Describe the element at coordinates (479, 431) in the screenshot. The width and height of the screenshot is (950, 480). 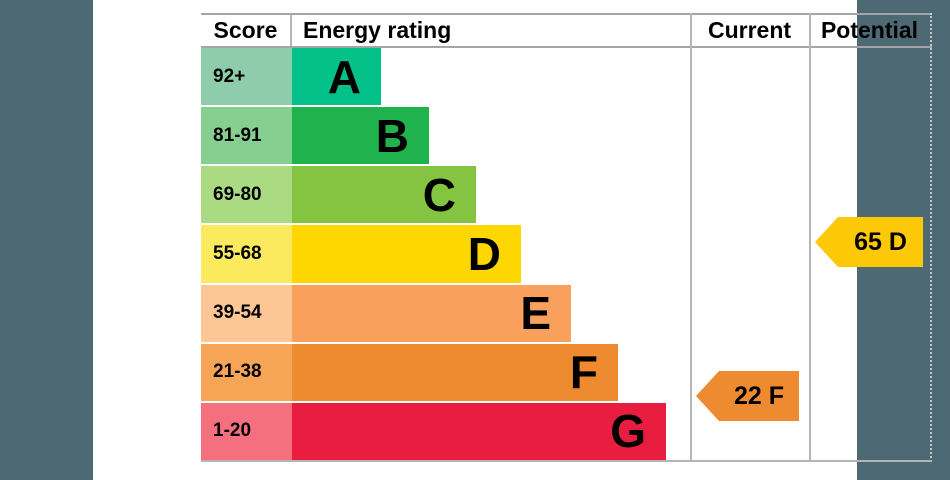
I see `rating-bar: G` at that location.